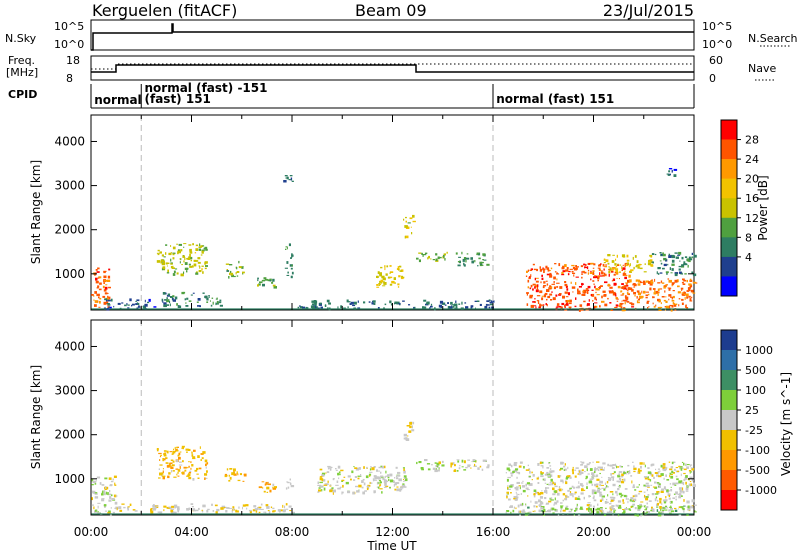 This screenshot has height=554, width=800. Describe the element at coordinates (392, 532) in the screenshot. I see `x-tick-label: 12:00` at that location.